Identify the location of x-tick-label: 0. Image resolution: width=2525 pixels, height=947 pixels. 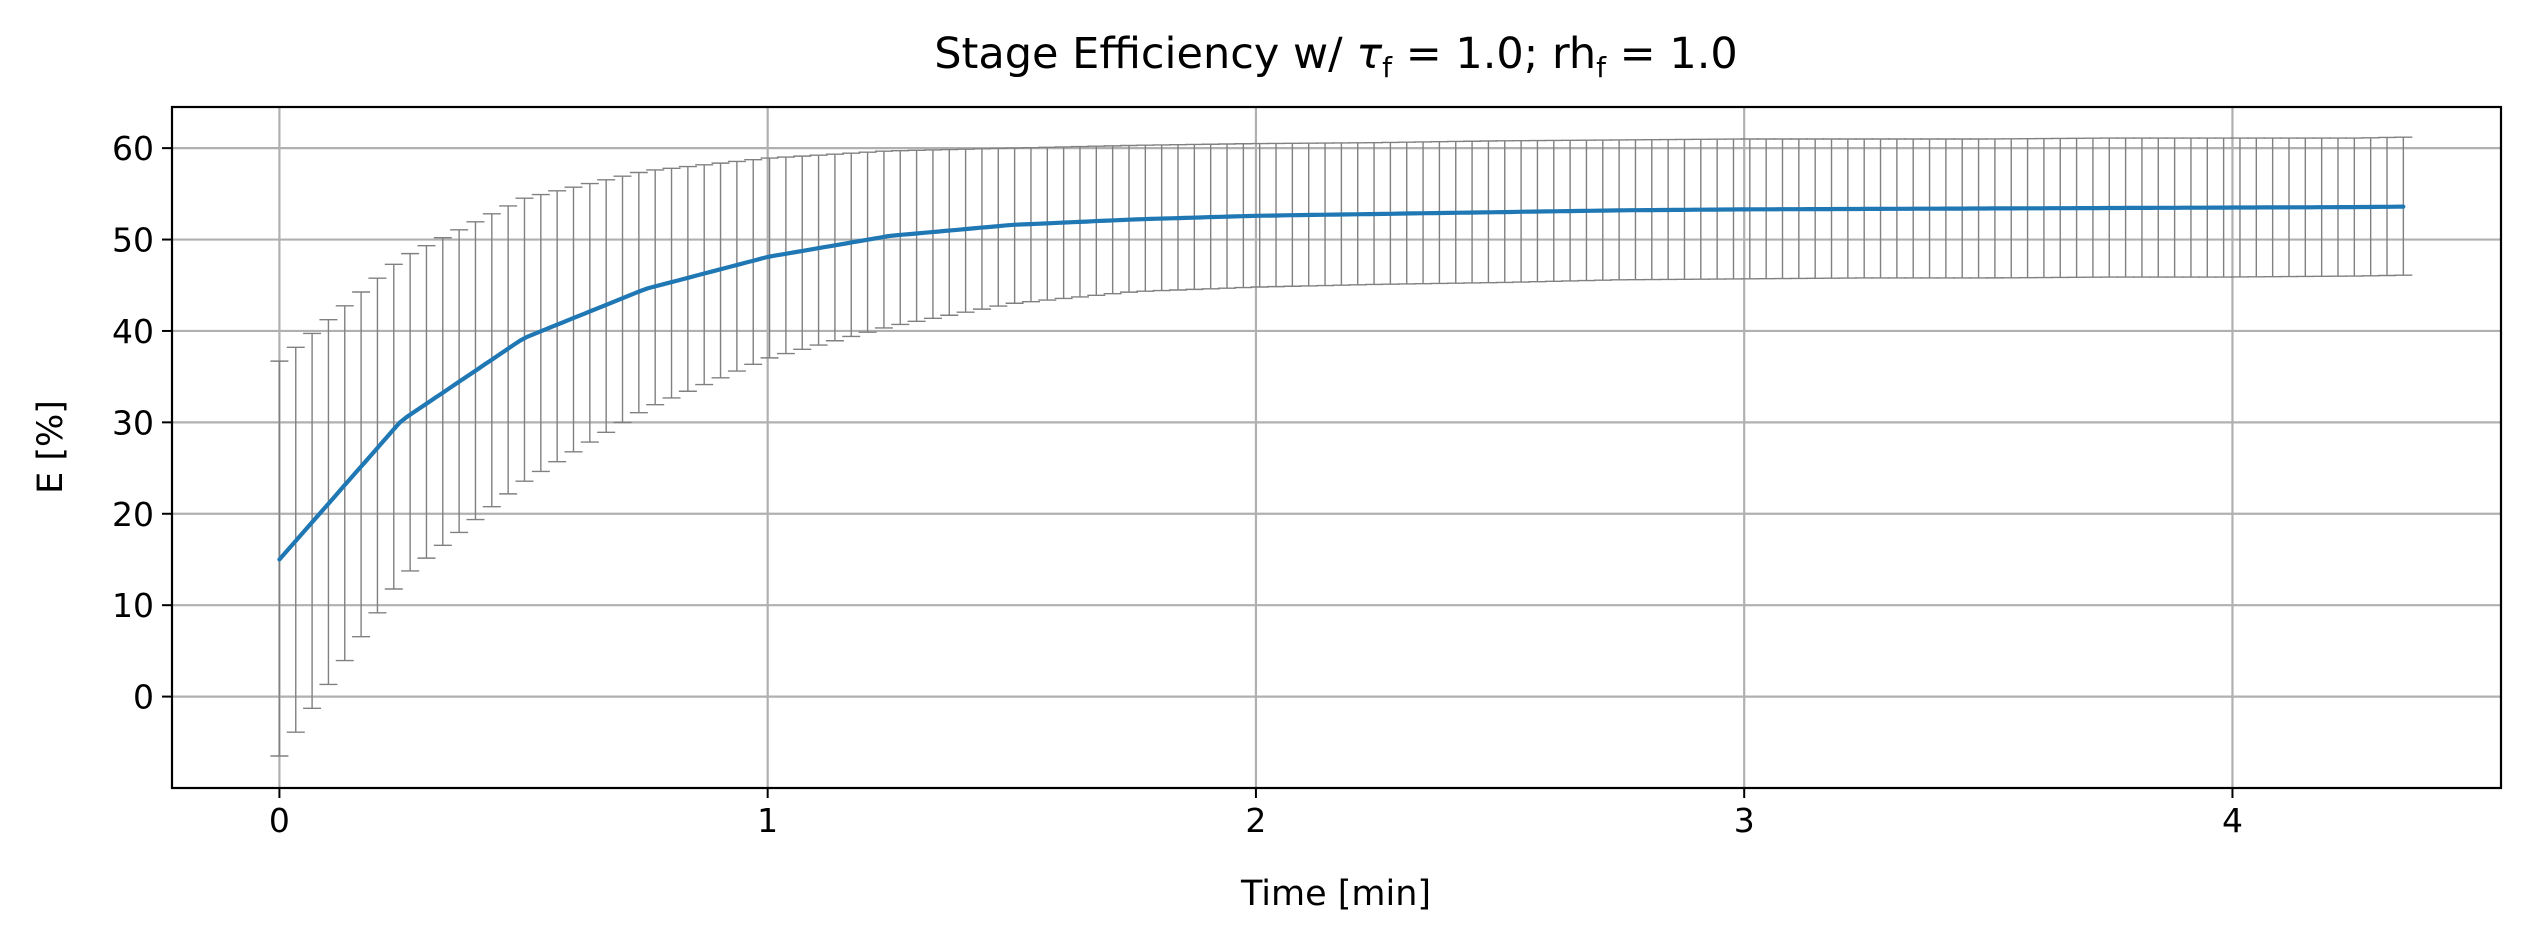
(279, 820).